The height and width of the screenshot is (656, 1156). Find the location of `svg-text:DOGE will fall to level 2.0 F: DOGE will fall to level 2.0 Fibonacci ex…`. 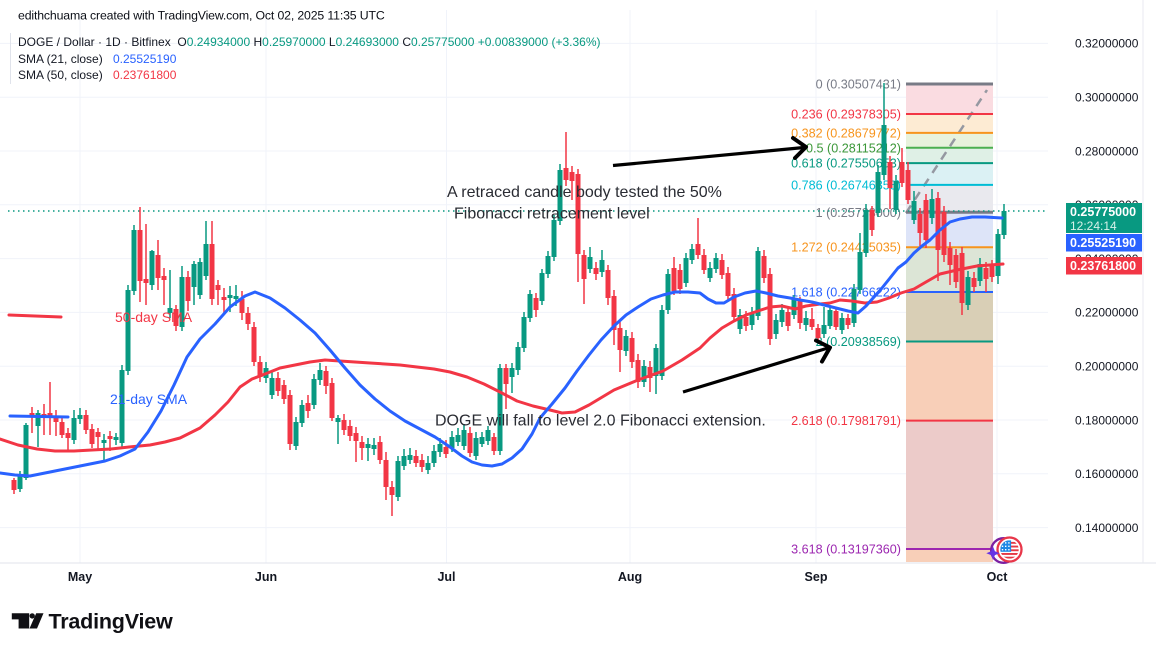

svg-text:DOGE will fall to level 2.0 F: DOGE will fall to level 2.0 Fibonacci ex… is located at coordinates (600, 421).